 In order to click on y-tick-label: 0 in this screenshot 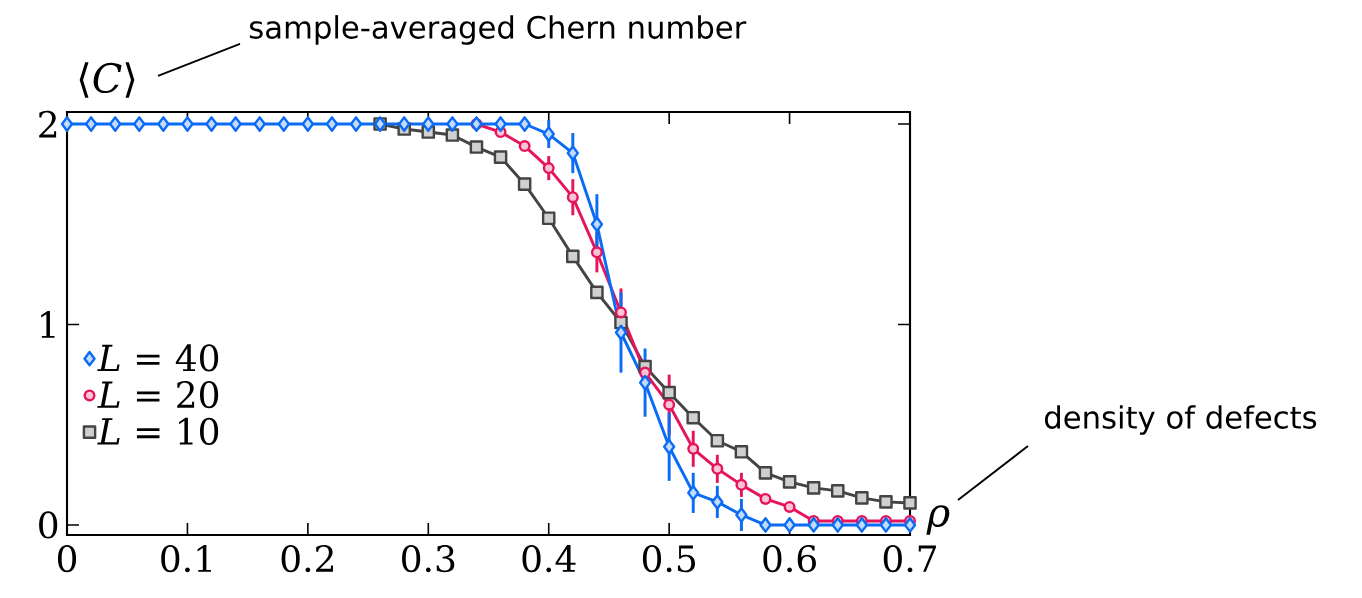, I will do `click(48, 525)`.